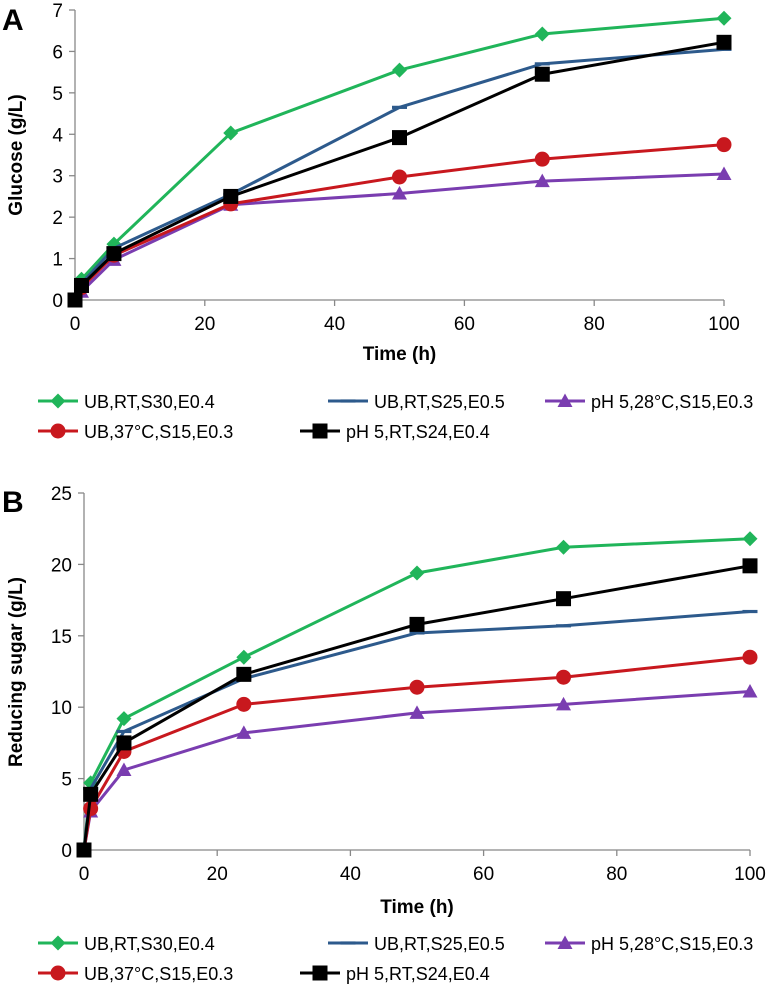 The image size is (774, 993). I want to click on y-axis-title: Reducing sugar (g/L), so click(16, 672).